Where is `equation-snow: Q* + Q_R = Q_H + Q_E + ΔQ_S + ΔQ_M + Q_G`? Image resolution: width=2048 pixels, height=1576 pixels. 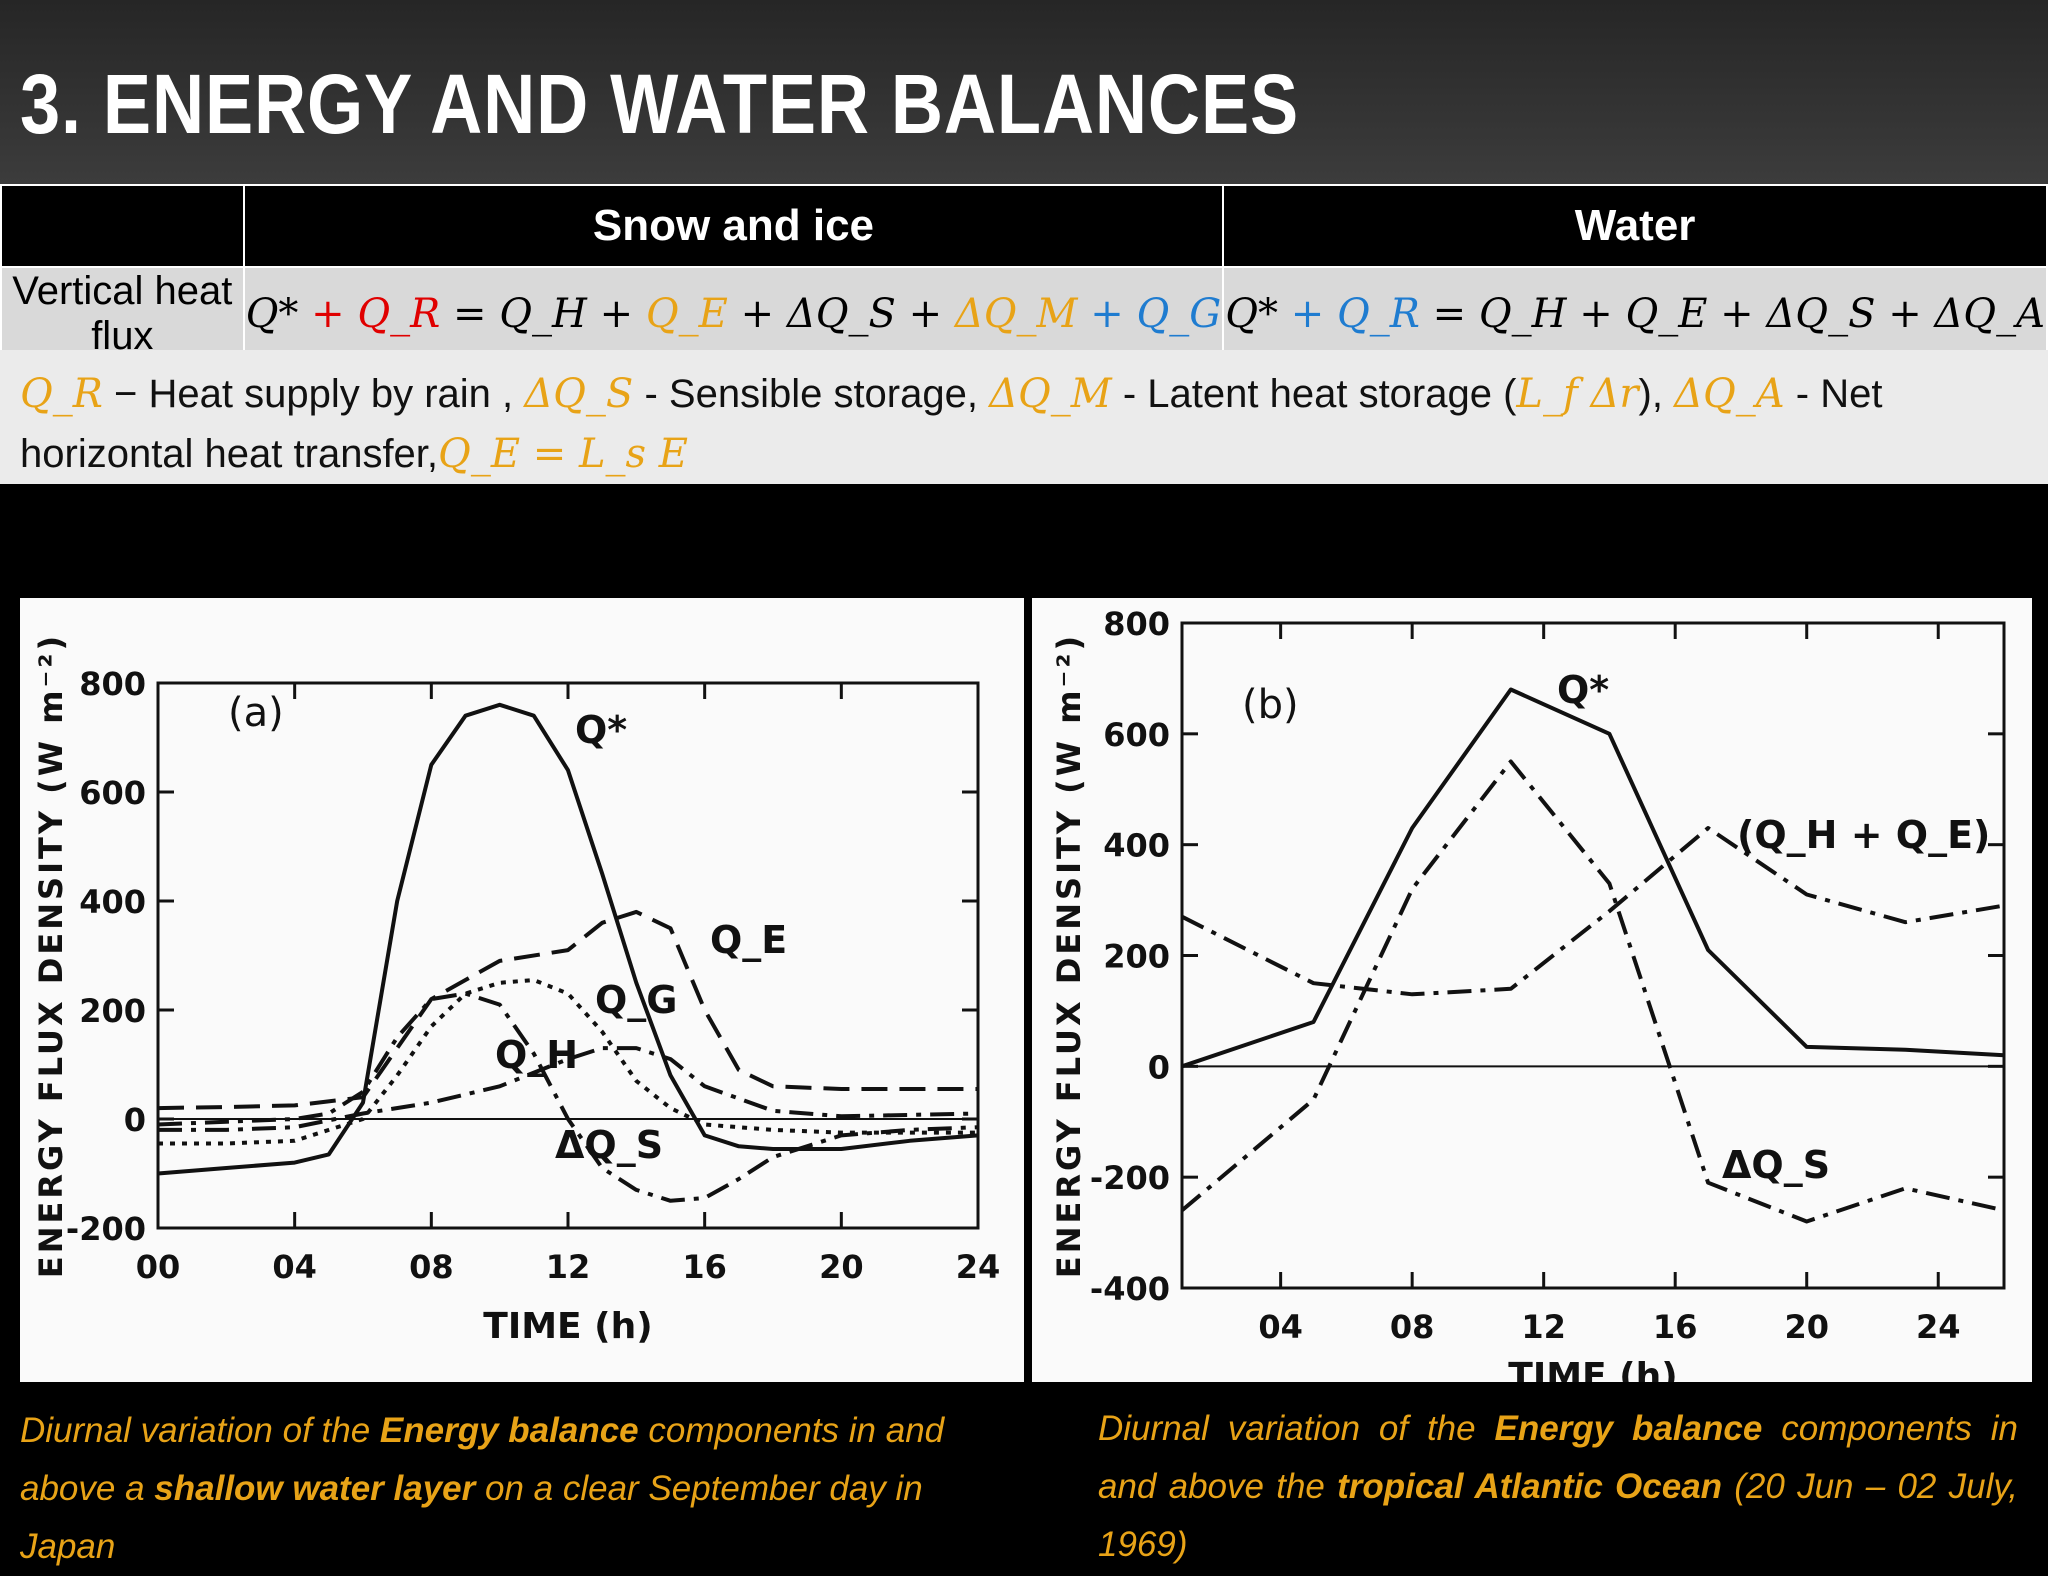
equation-snow: Q* + Q_R = Q_H + Q_E + ΔQ_S + ΔQ_M + Q_G is located at coordinates (733, 314).